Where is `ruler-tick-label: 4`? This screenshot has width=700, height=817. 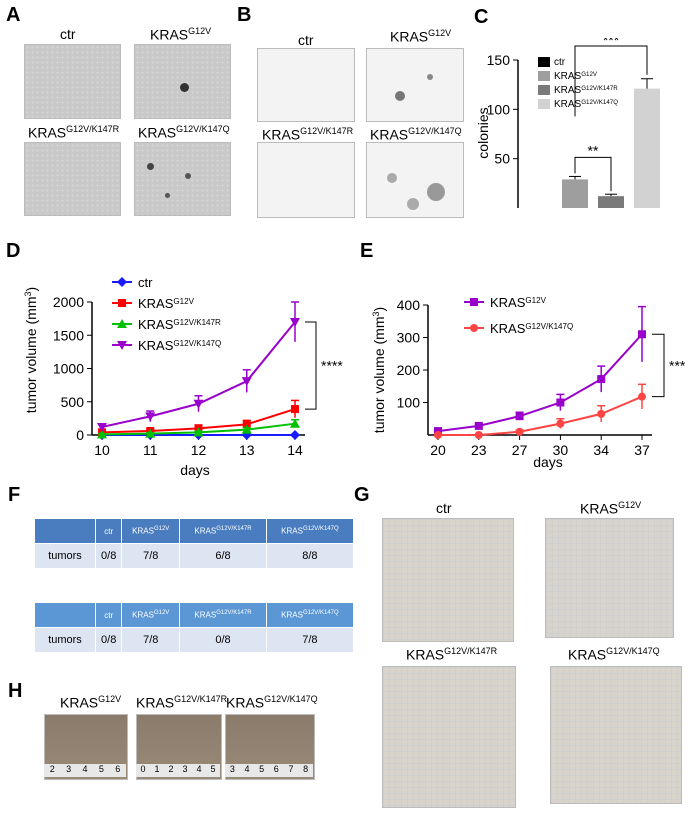 ruler-tick-label: 4 is located at coordinates (247, 769).